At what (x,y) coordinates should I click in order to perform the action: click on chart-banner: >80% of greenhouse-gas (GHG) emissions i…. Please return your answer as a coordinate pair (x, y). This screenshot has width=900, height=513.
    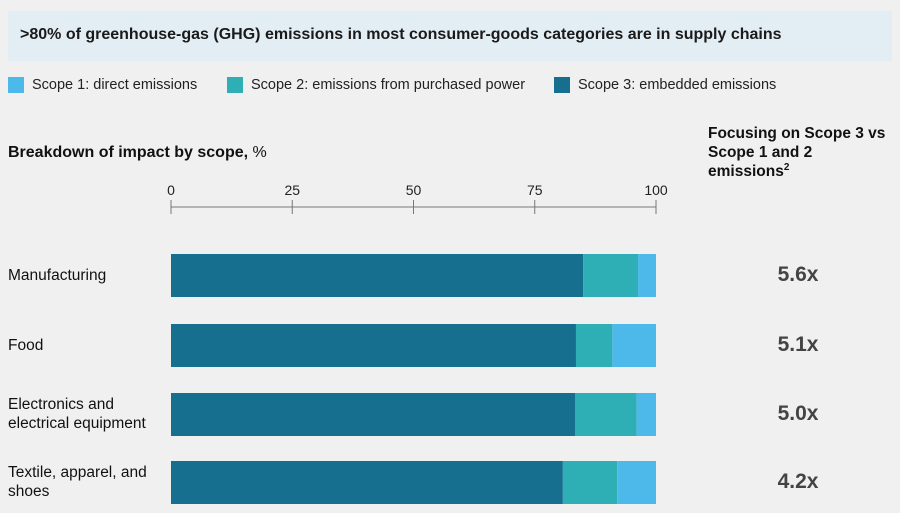
    Looking at the image, I should click on (450, 36).